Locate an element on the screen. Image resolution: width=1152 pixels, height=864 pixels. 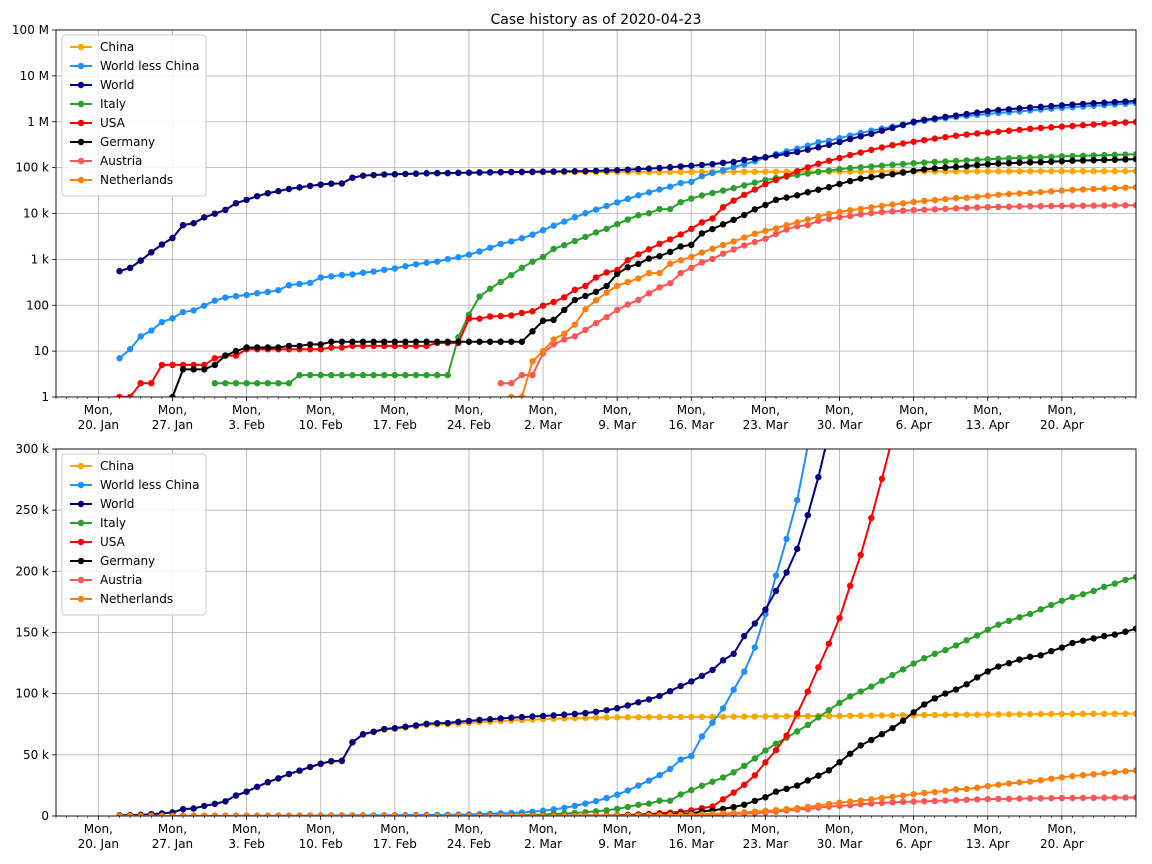
chart-title: Case history as of 2020-04-23 is located at coordinates (596, 20).